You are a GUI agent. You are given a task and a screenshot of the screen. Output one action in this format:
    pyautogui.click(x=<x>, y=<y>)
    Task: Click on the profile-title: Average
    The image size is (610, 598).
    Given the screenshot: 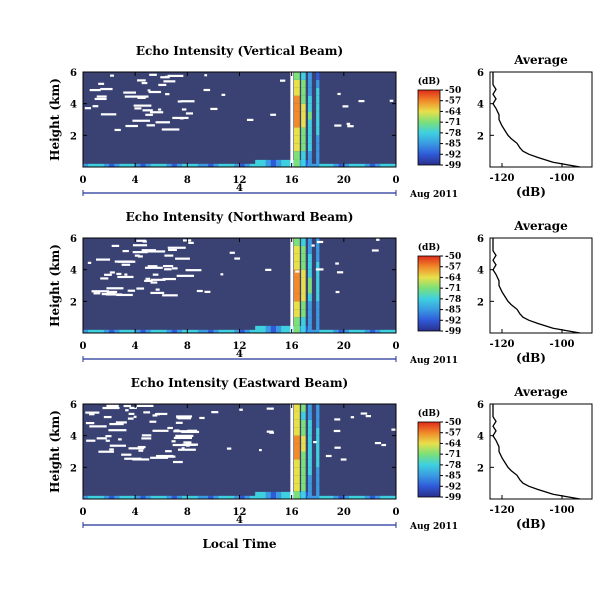 What is the action you would take?
    pyautogui.click(x=540, y=60)
    